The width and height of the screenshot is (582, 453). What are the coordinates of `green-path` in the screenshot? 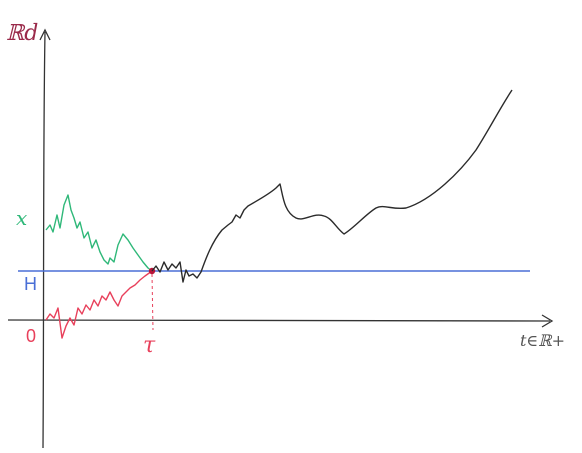 It's located at (99, 233).